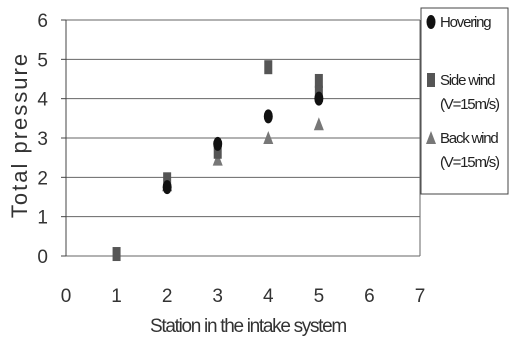 Image resolution: width=510 pixels, height=343 pixels. I want to click on y-tick-label-5: 5, so click(42, 60).